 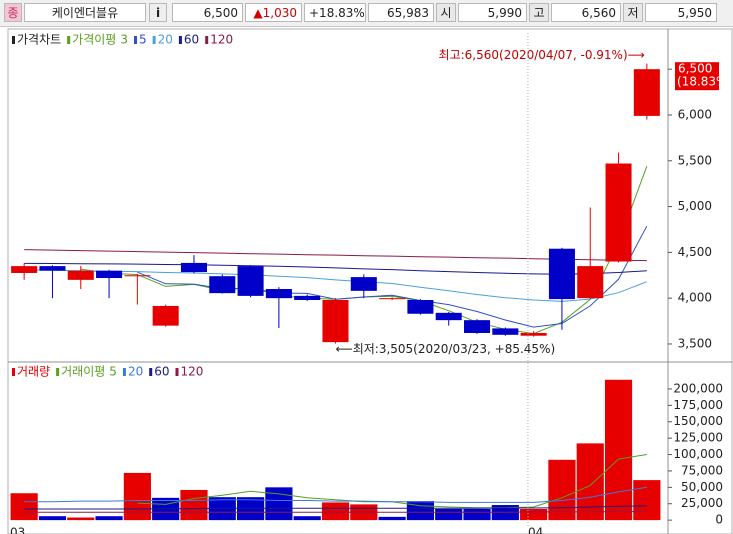 What do you see at coordinates (633, 12) in the screenshot?
I see `low-label: 저` at bounding box center [633, 12].